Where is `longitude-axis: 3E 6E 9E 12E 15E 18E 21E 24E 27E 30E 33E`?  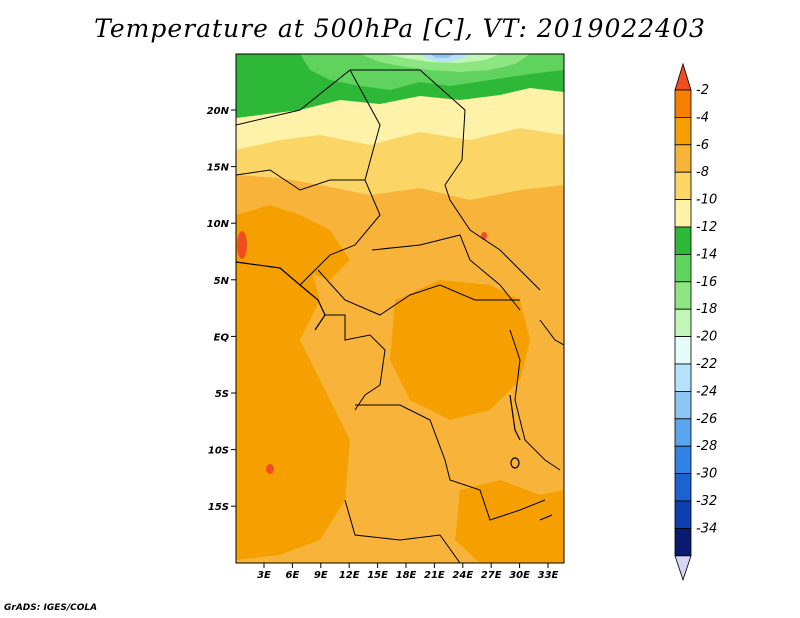
longitude-axis: 3E 6E 9E 12E 15E 18E 21E 24E 27E 30E 33E is located at coordinates (408, 572).